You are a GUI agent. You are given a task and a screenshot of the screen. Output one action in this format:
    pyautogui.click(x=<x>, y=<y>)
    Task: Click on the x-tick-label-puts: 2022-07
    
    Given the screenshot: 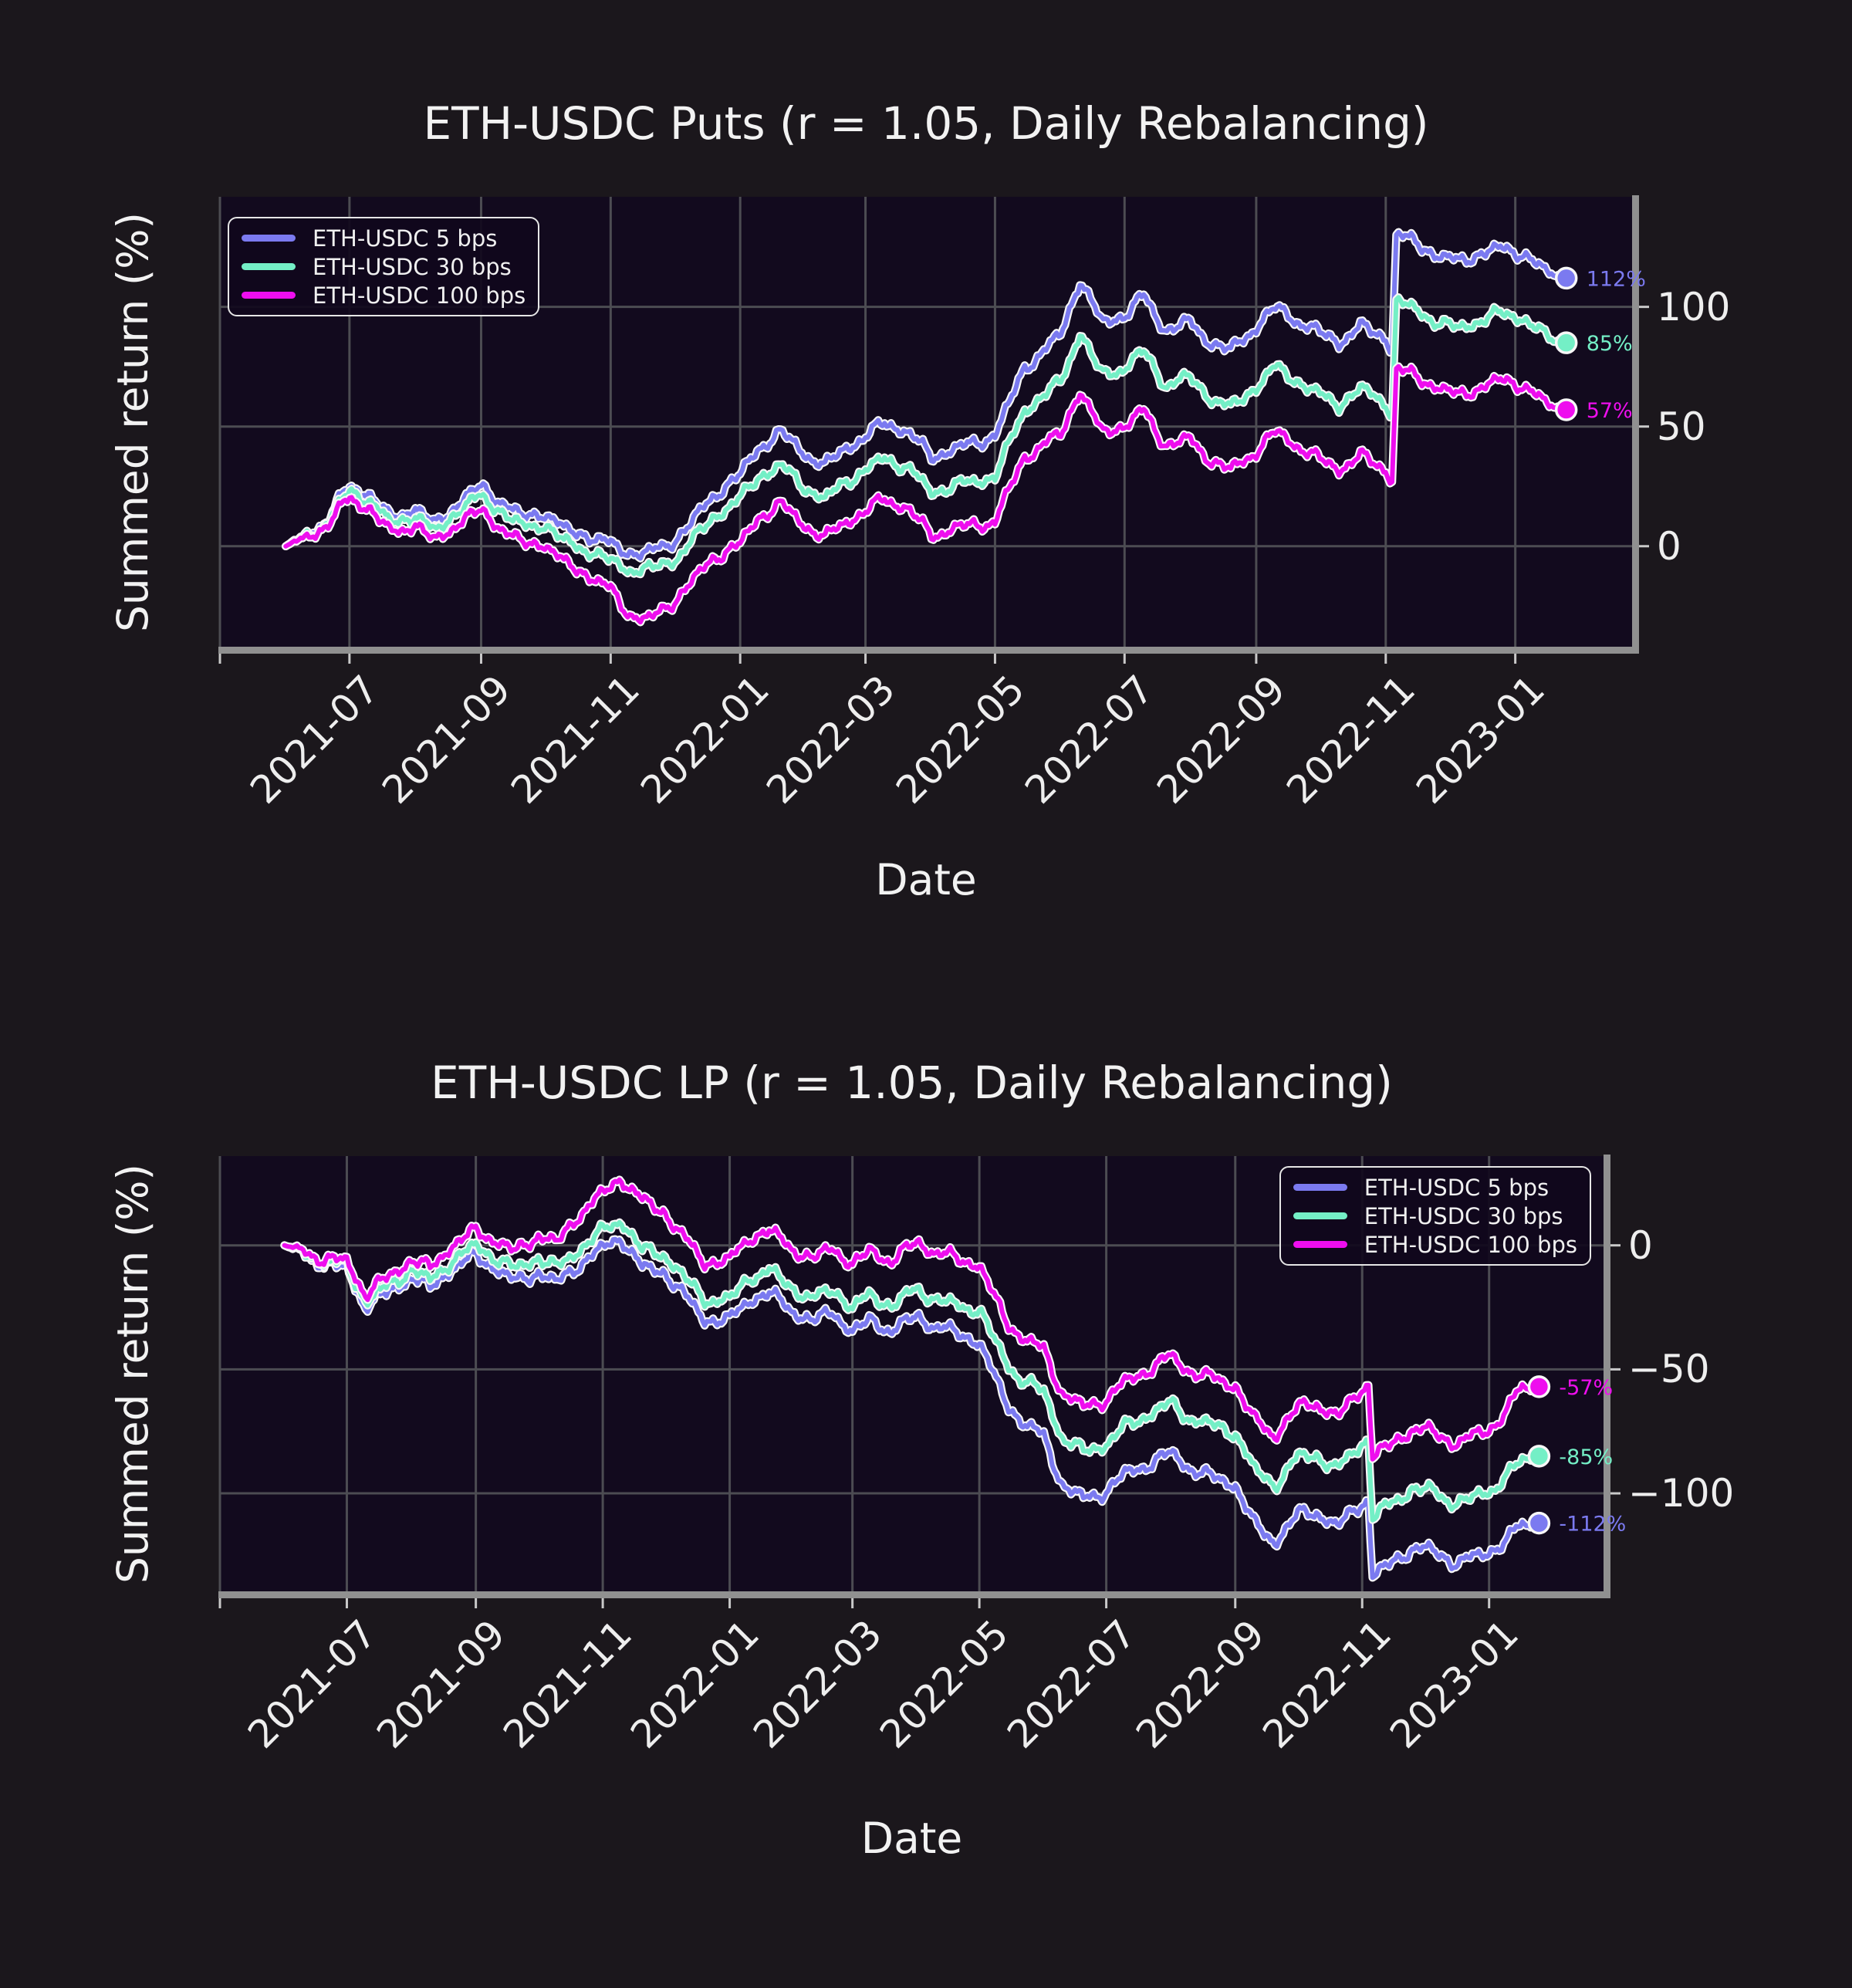 What is the action you would take?
    pyautogui.click(x=1089, y=740)
    